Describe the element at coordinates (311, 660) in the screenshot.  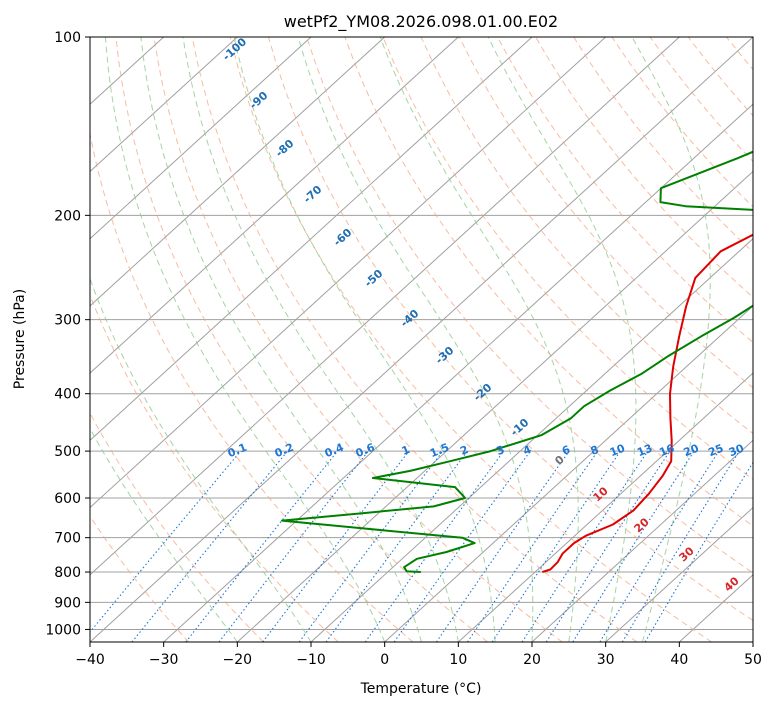
I see `x-tick-label: −10` at that location.